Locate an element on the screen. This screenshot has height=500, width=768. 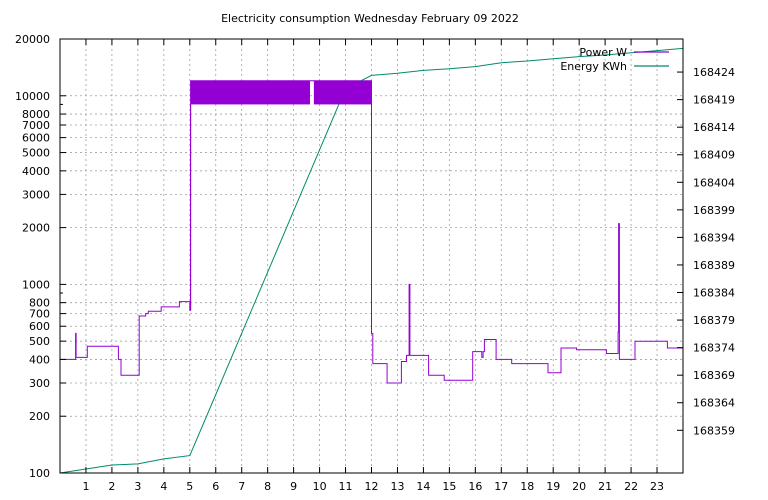
x-tick-label: 18 is located at coordinates (527, 486).